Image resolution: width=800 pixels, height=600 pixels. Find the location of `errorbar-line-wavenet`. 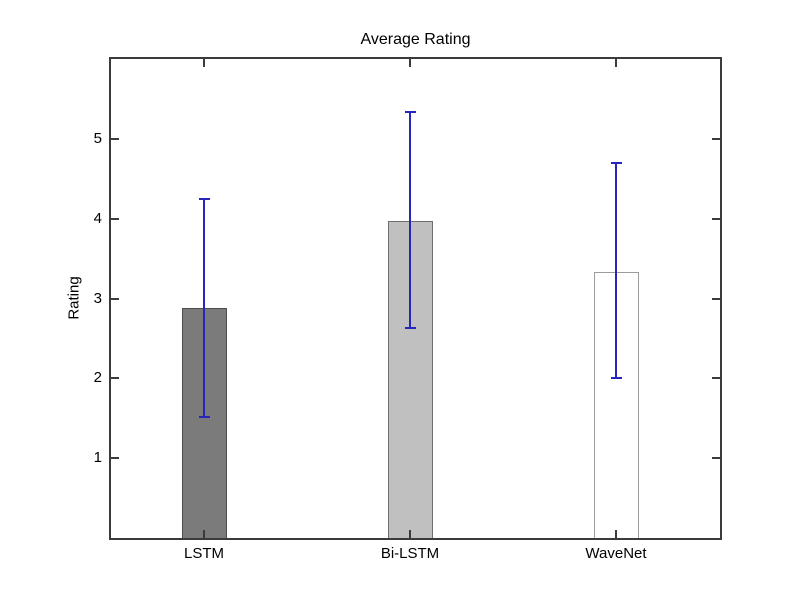

errorbar-line-wavenet is located at coordinates (616, 270).